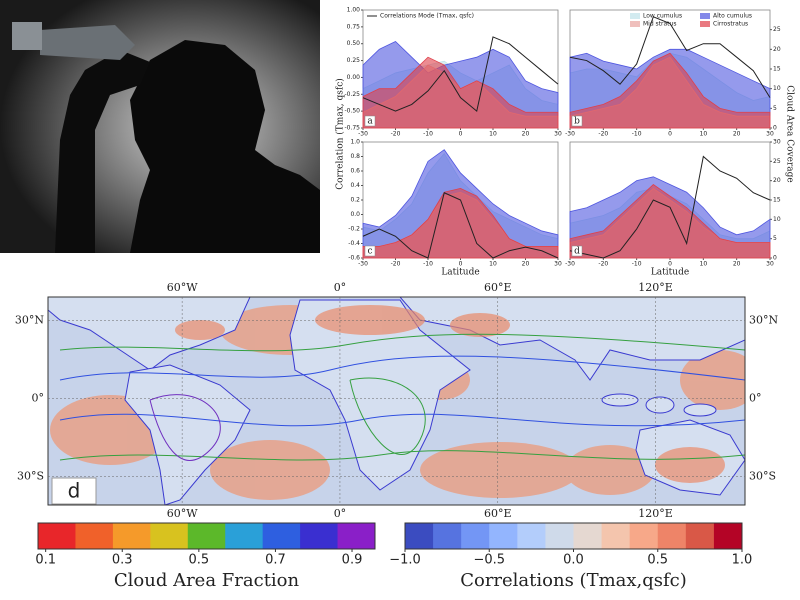  I want to click on y-tick-label: -0.50, so click(352, 111).